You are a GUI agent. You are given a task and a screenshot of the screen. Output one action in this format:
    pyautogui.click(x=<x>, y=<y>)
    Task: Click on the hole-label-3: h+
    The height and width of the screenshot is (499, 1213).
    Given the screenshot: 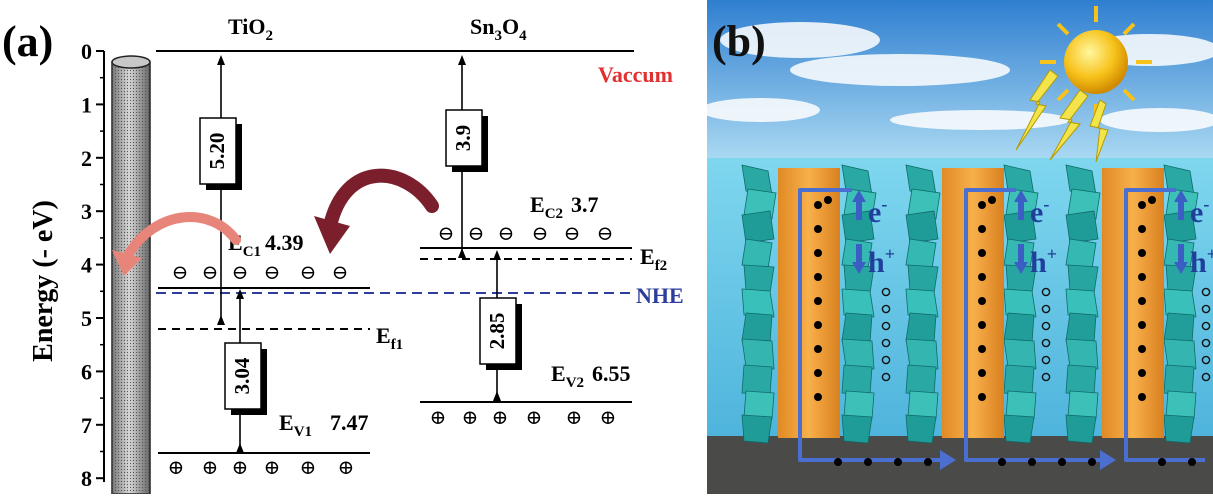 What is the action you would take?
    pyautogui.click(x=1201, y=261)
    